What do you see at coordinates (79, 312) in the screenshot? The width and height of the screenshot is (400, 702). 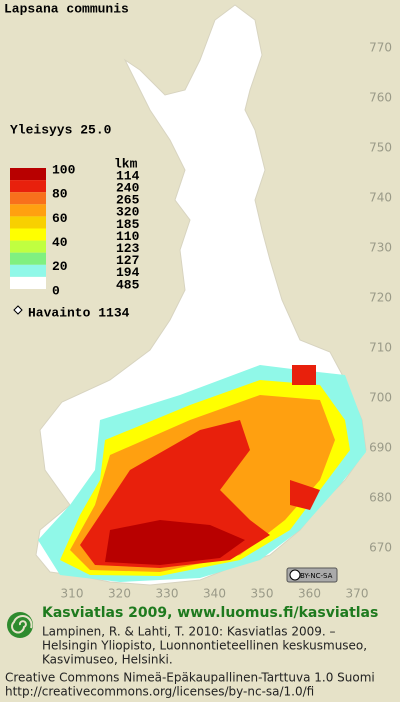 I see `observation-count: Havainto 1134` at bounding box center [79, 312].